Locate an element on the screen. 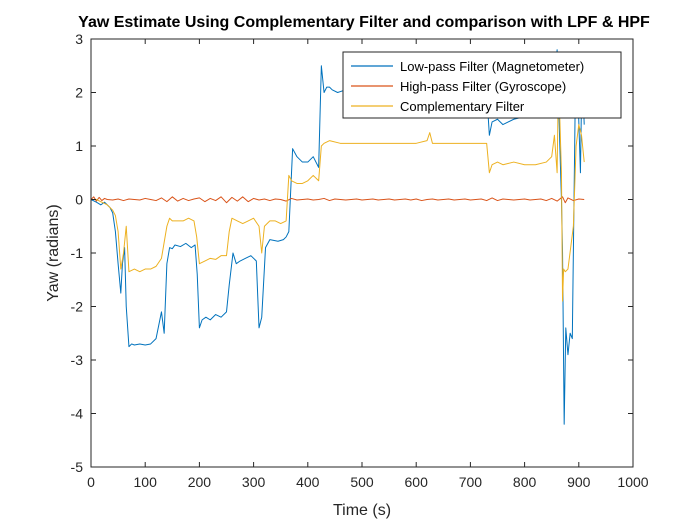  y-tick-label: 0 is located at coordinates (79, 200).